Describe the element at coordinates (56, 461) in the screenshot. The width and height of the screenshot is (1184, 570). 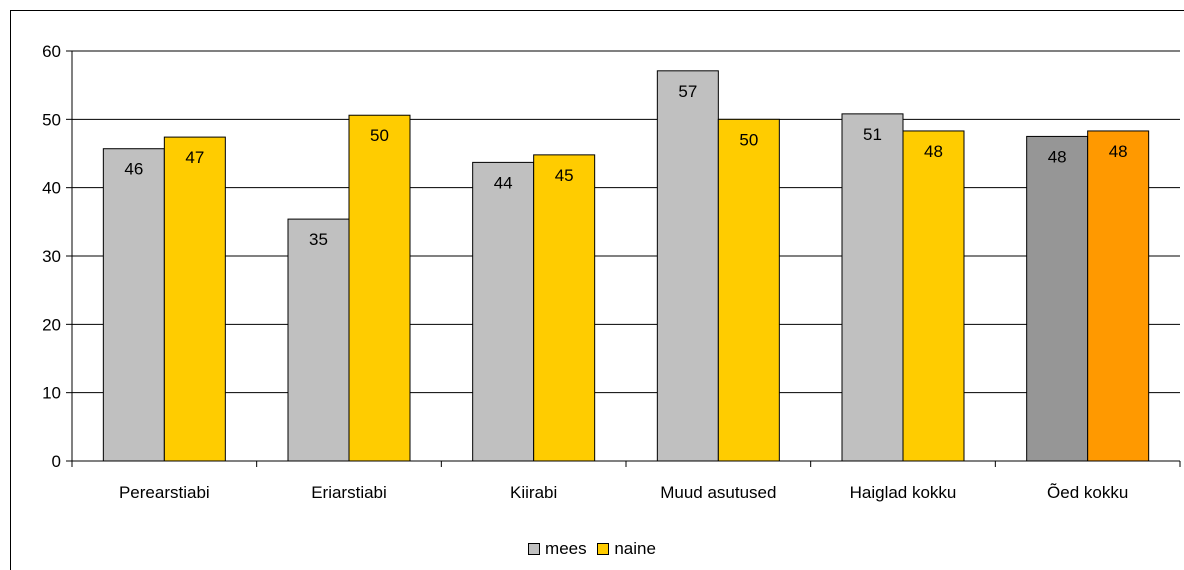
I see `y-tick-label: 0` at that location.